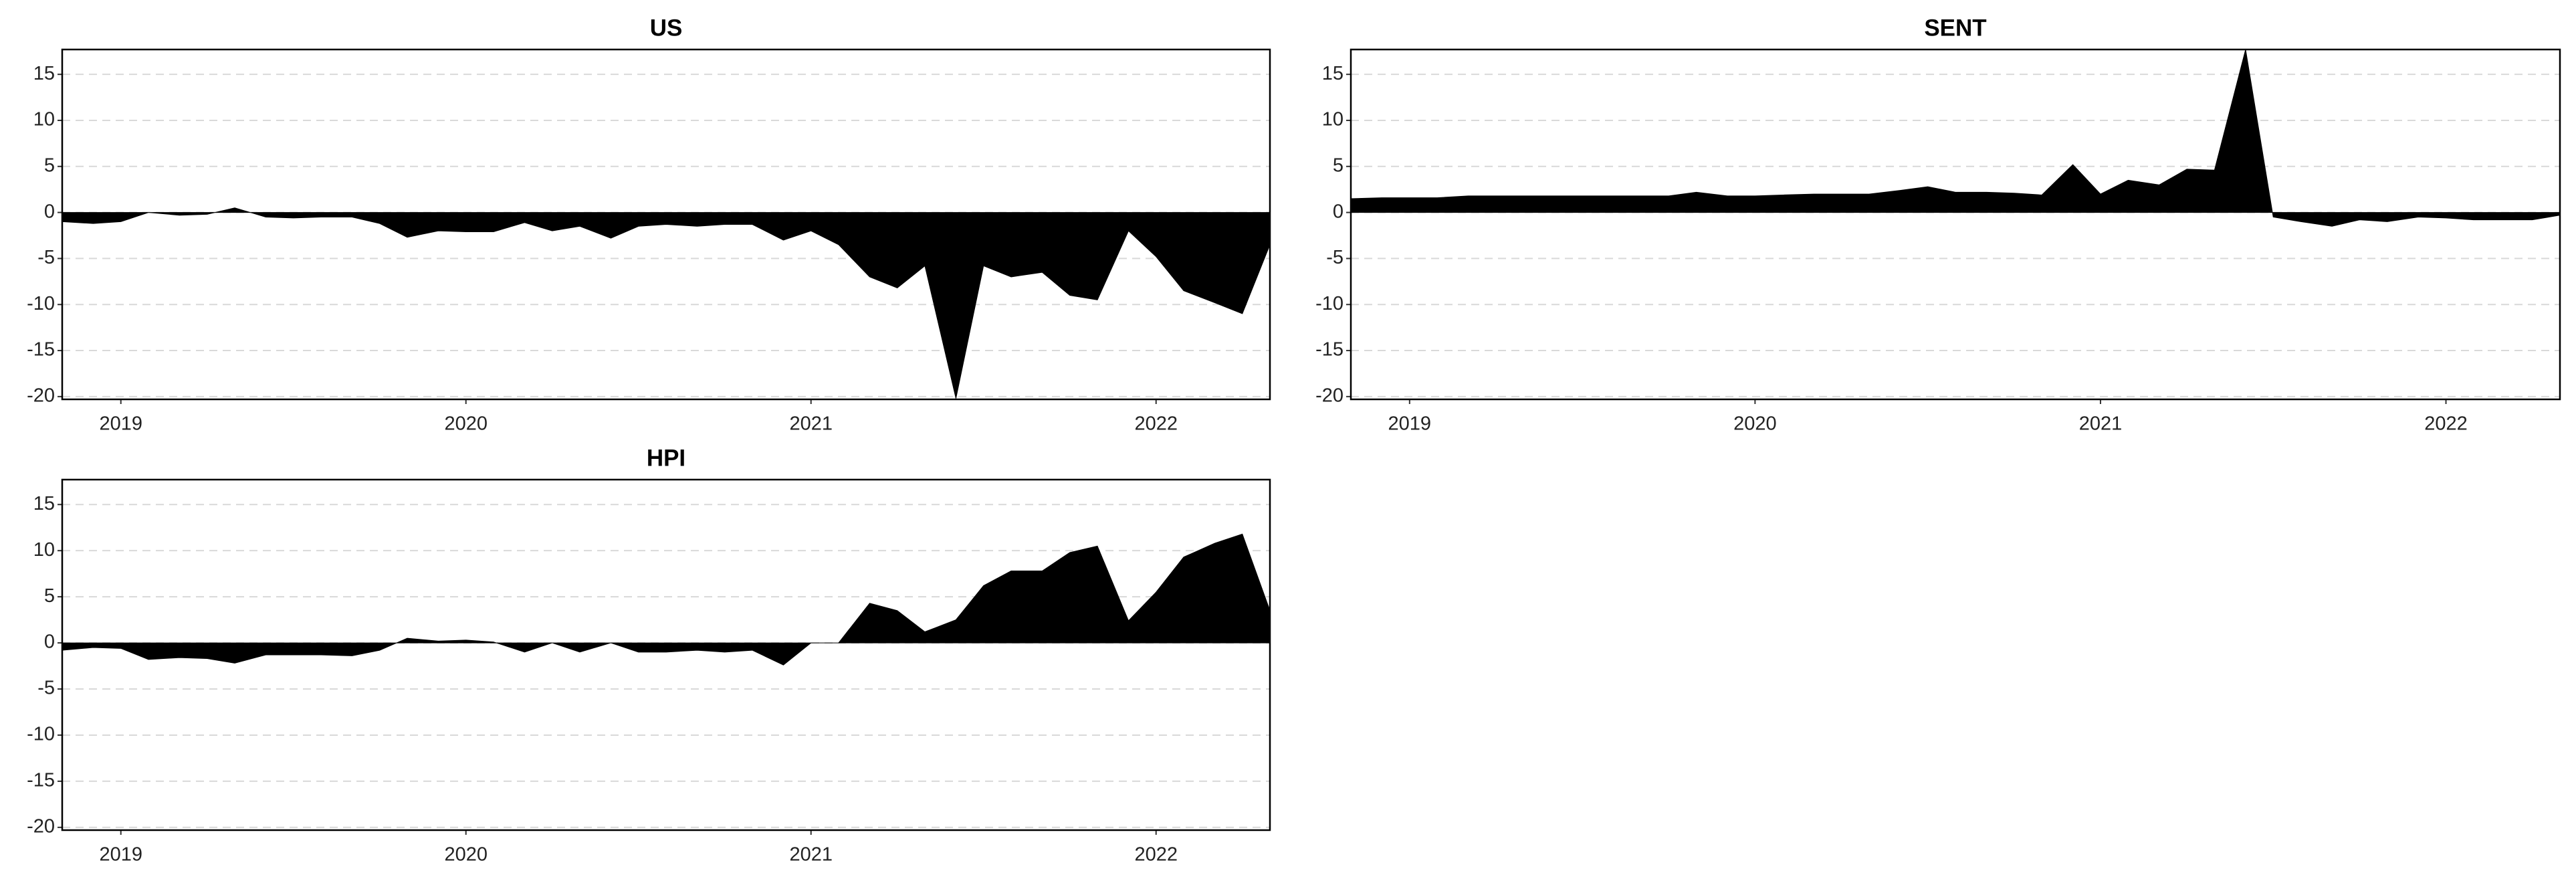 The width and height of the screenshot is (2576, 891). Describe the element at coordinates (666, 28) in the screenshot. I see `chart-title: US` at that location.